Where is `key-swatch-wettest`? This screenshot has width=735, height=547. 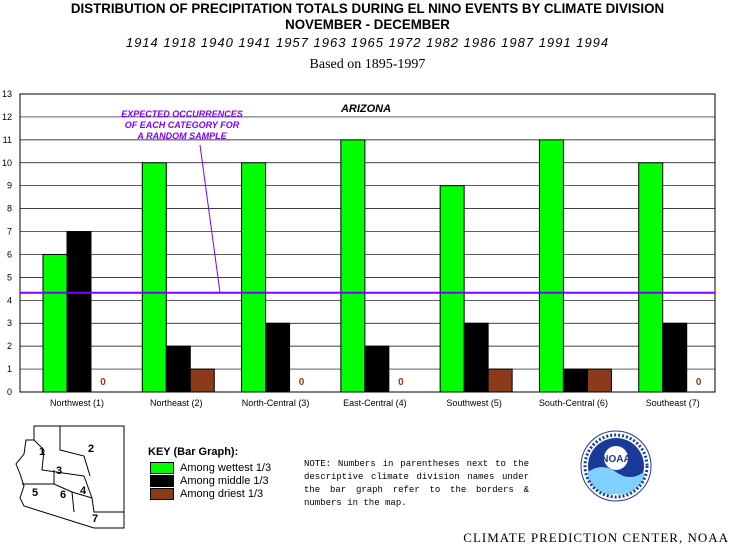
key-swatch-wettest is located at coordinates (162, 468).